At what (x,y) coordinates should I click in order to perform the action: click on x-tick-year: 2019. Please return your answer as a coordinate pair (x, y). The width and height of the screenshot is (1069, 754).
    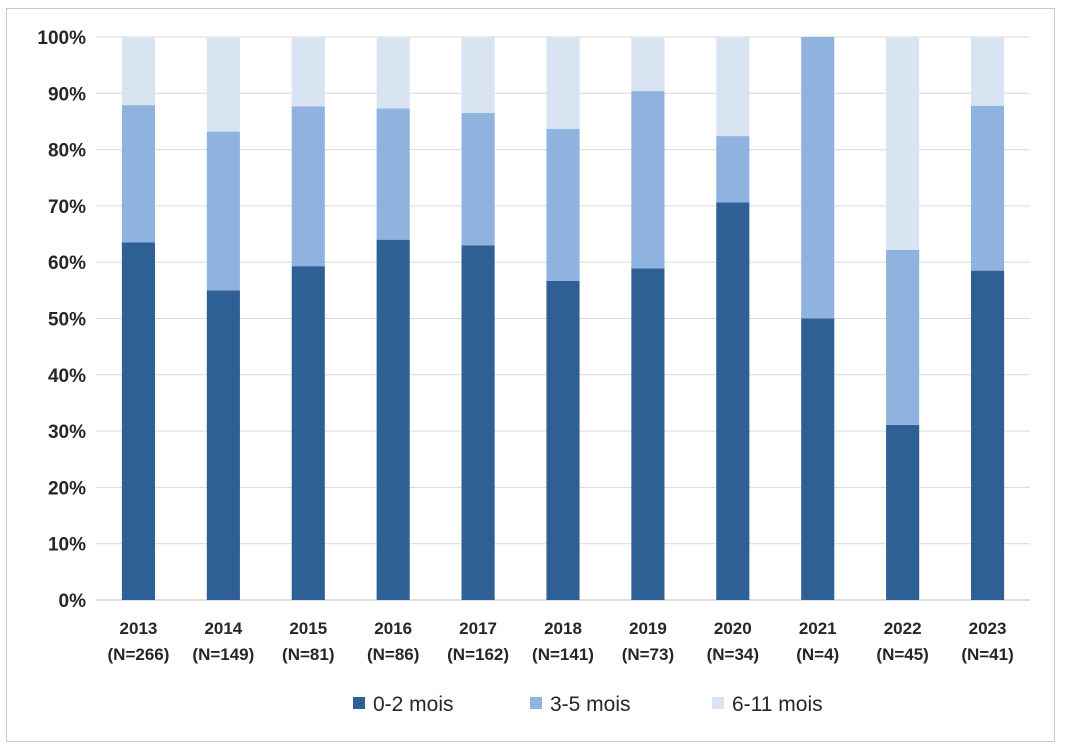
    Looking at the image, I should click on (648, 628).